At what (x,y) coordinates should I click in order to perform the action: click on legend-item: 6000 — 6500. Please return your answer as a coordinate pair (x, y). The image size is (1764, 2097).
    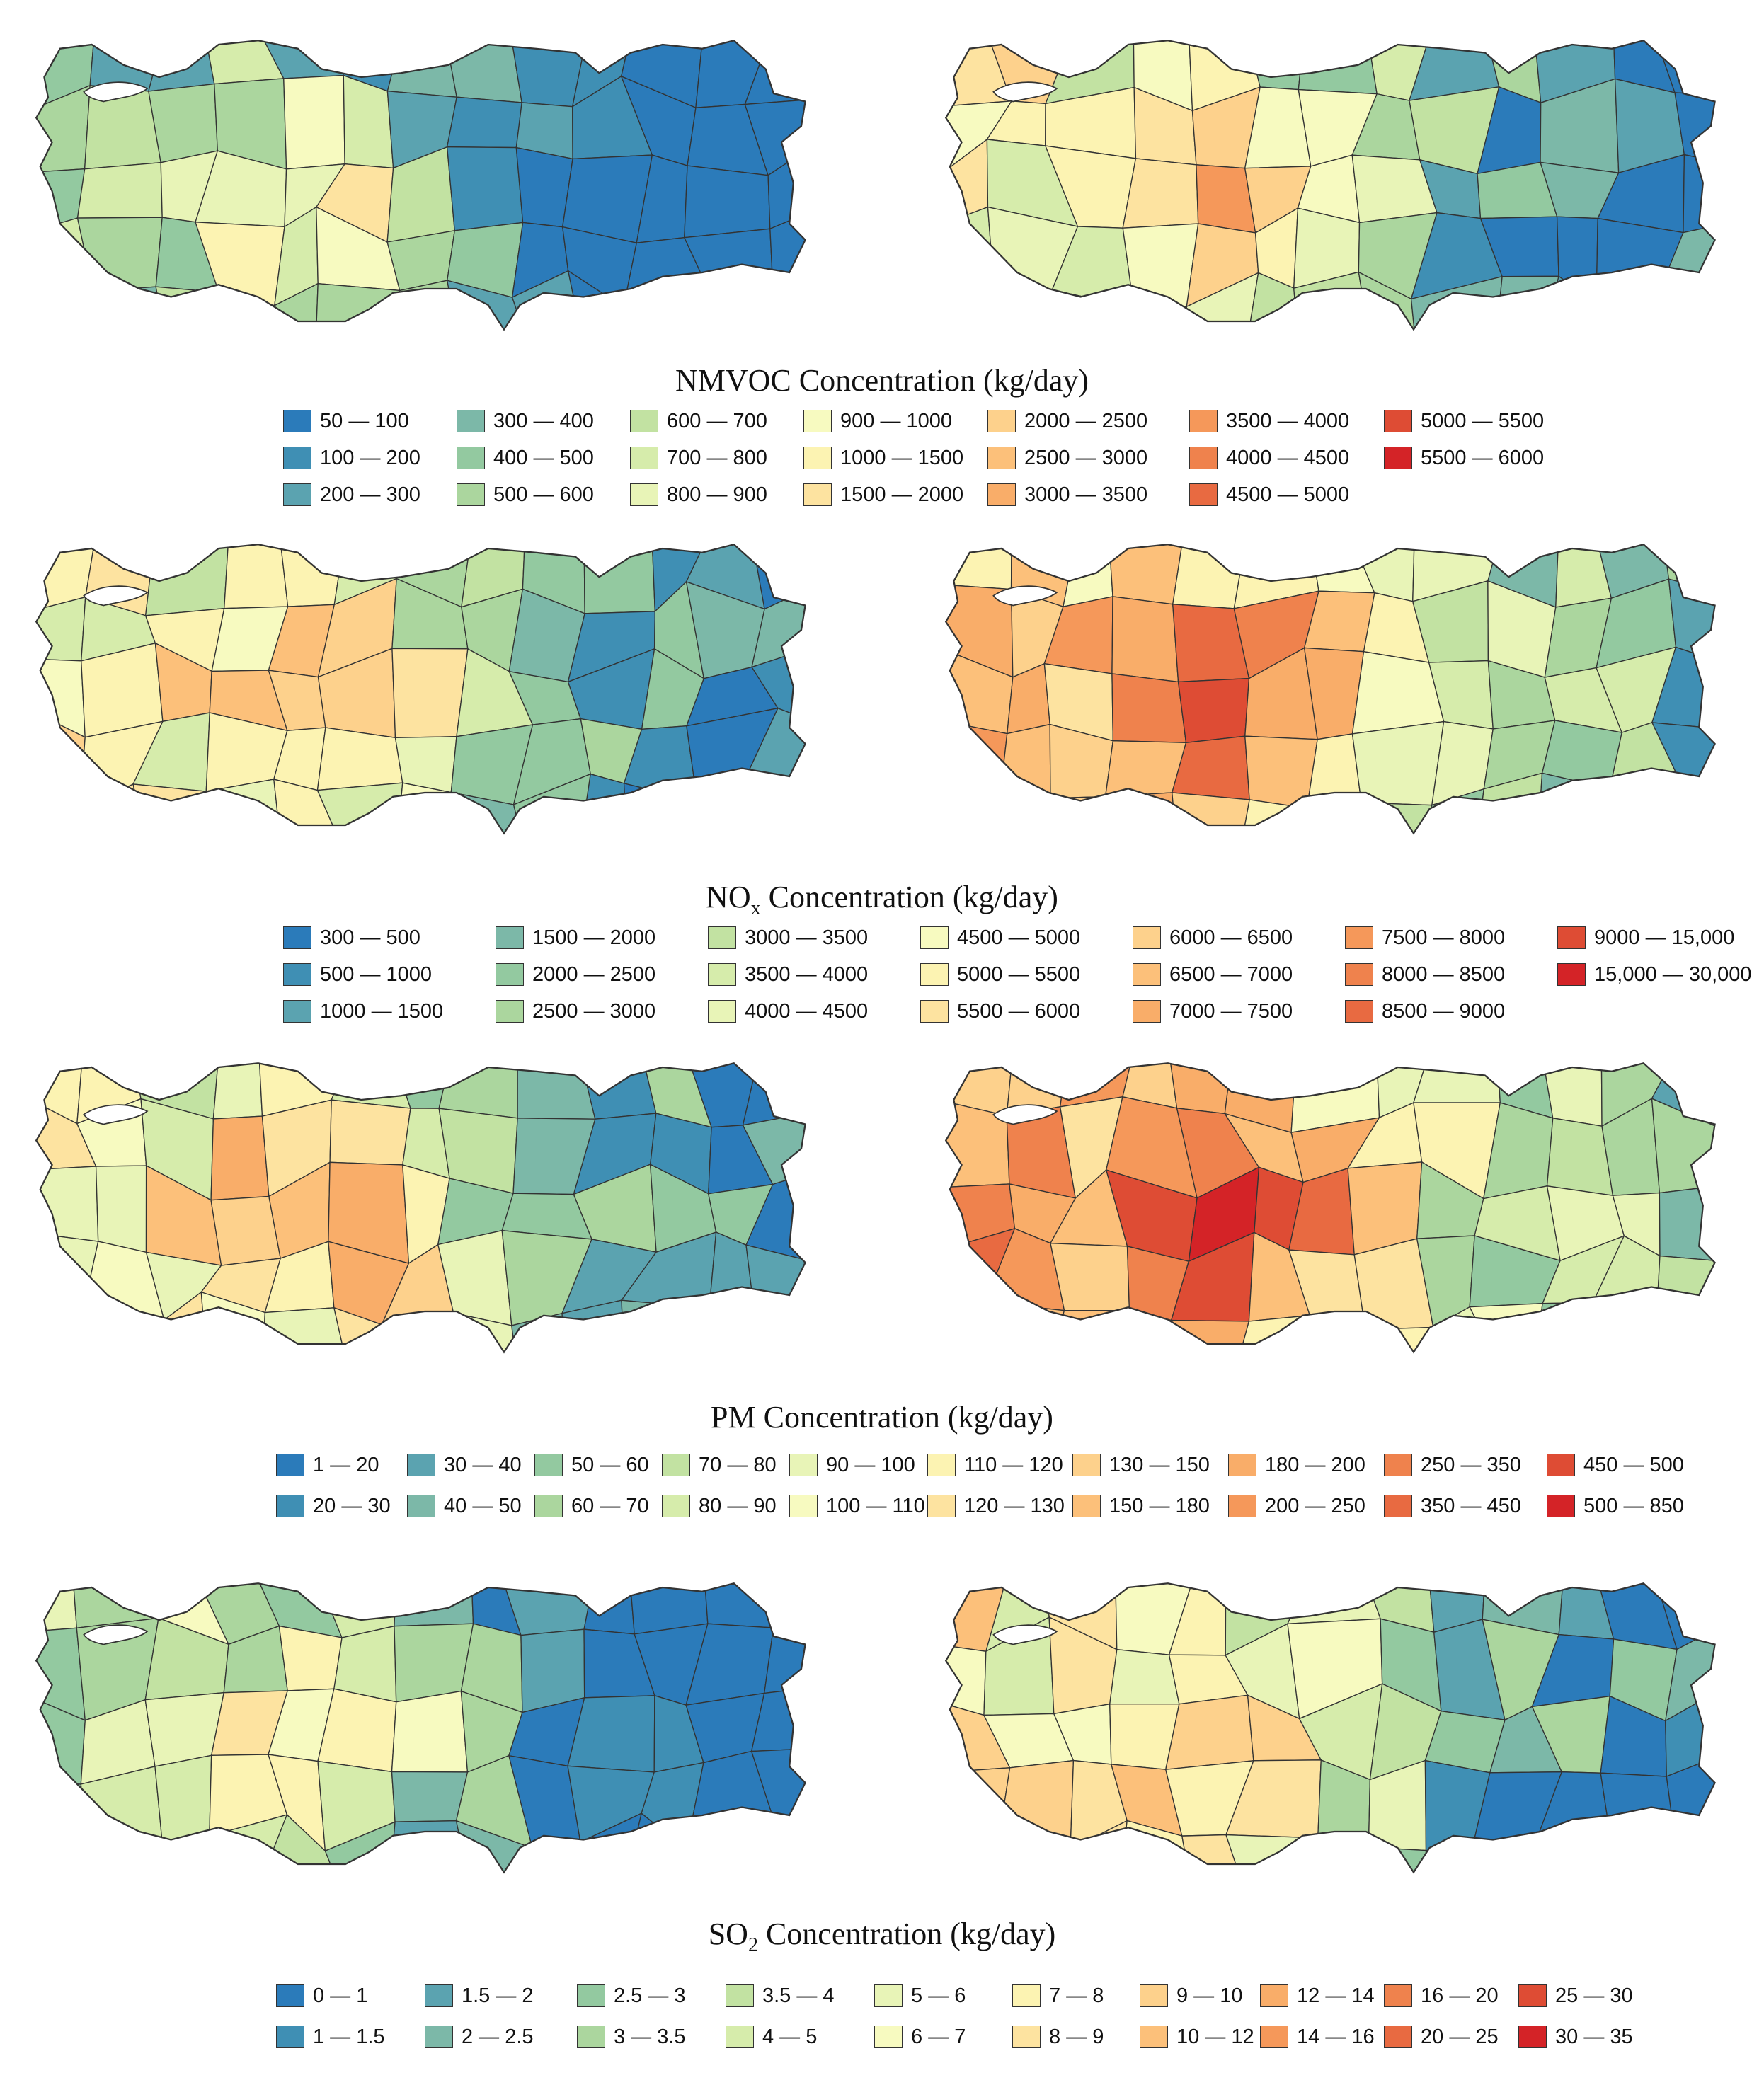
    Looking at the image, I should click on (1213, 938).